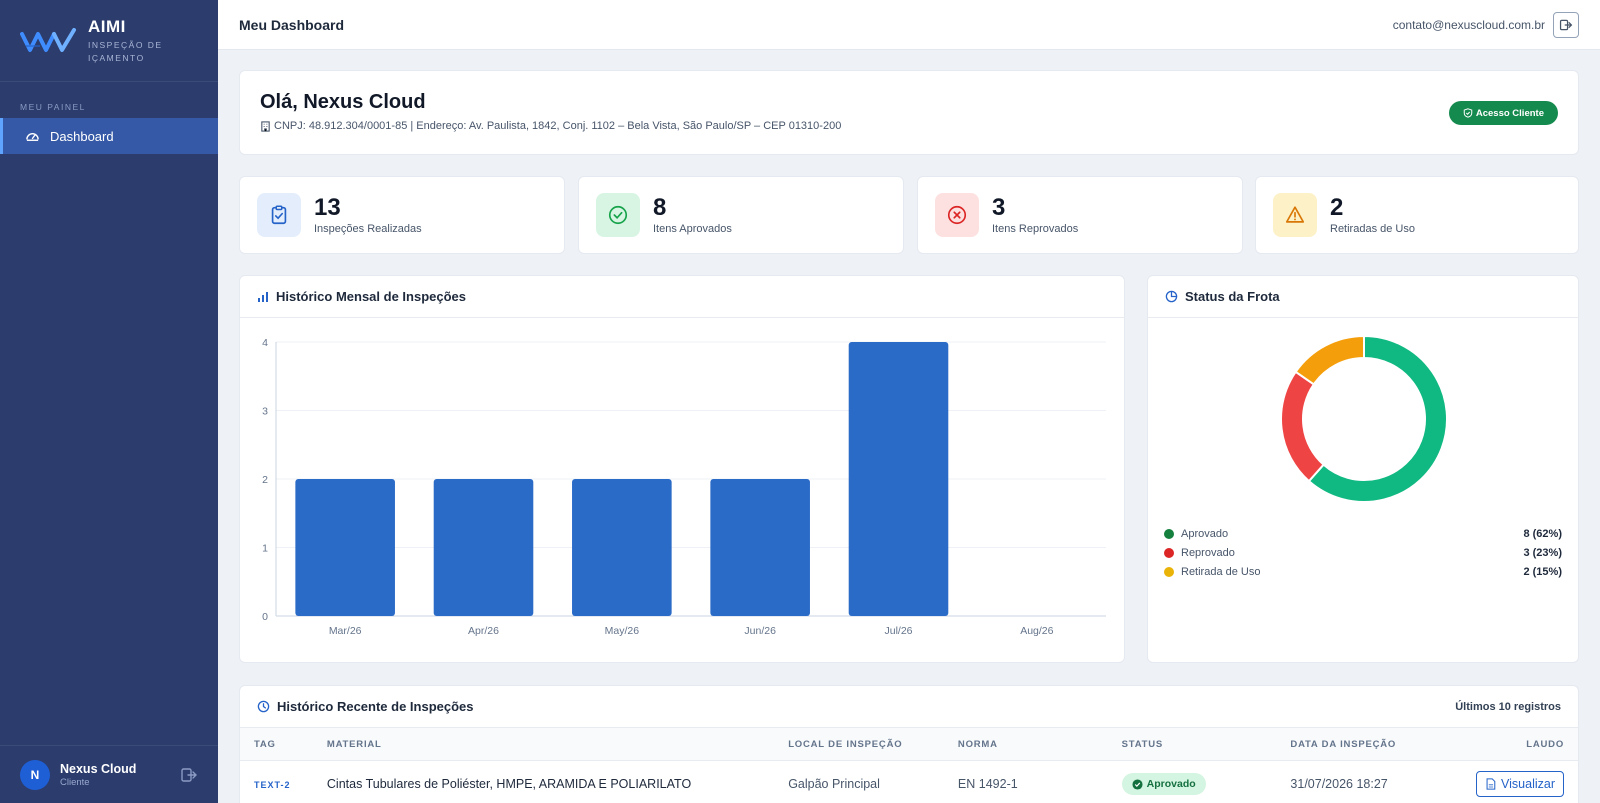 The image size is (1600, 803). Describe the element at coordinates (35, 774) in the screenshot. I see `avatar: N` at that location.